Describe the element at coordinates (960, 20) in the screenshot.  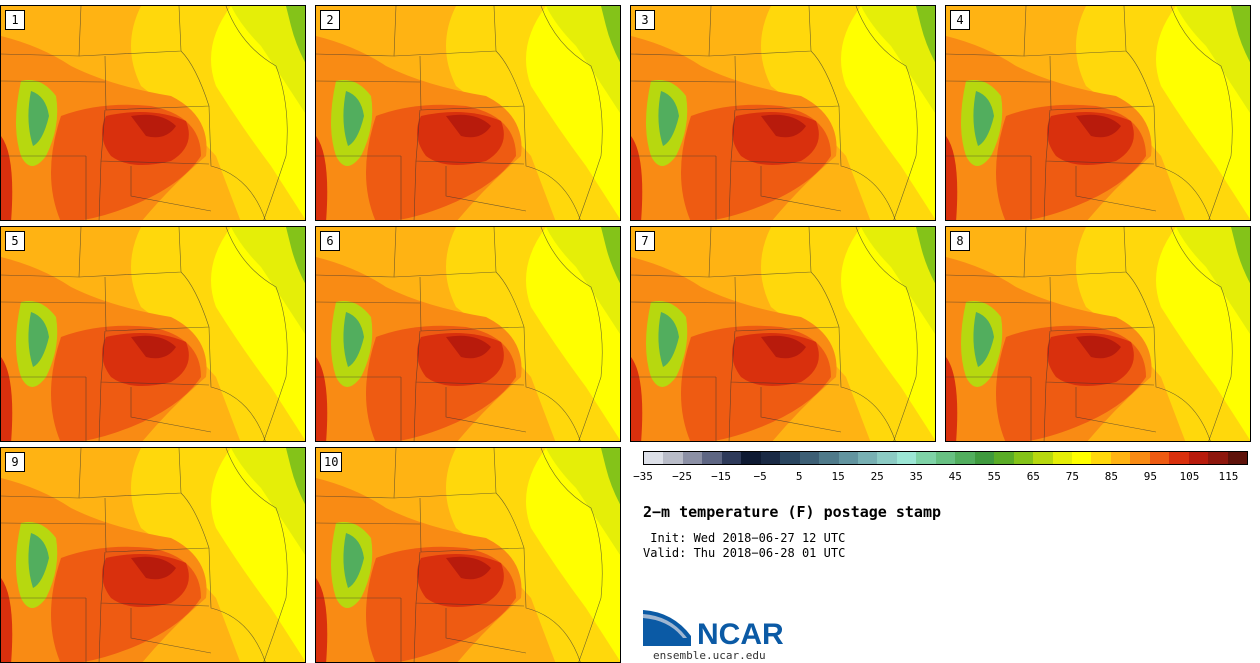
I see `member-label: 4` at that location.